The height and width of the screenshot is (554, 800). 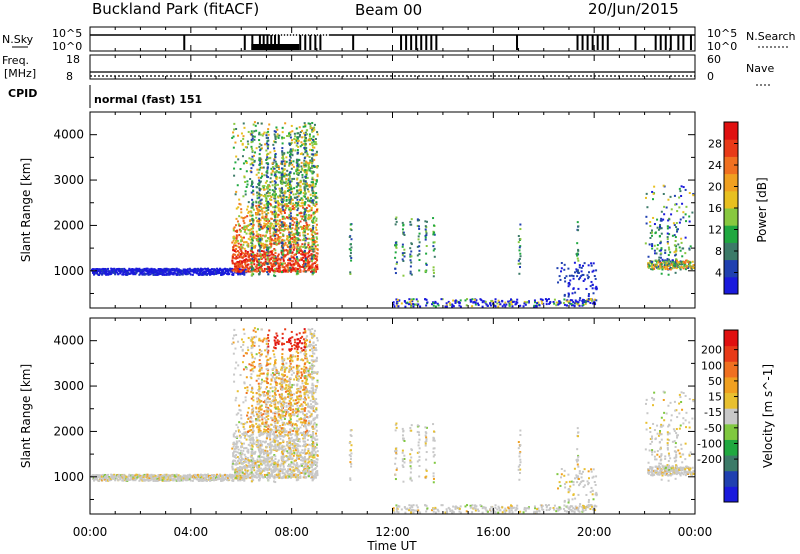 What do you see at coordinates (760, 68) in the screenshot?
I see `nave-label: Nave` at bounding box center [760, 68].